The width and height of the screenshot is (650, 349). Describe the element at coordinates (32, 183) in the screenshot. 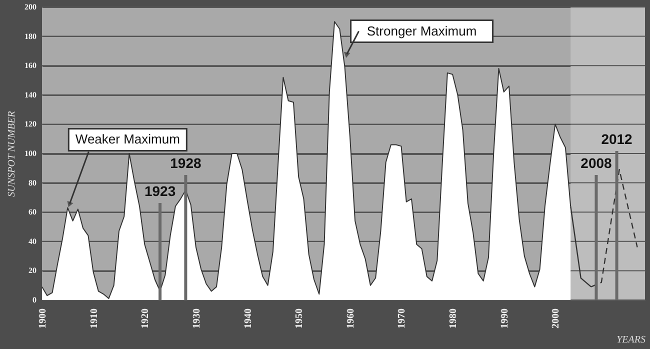

I see `y-tick-label: 80` at that location.